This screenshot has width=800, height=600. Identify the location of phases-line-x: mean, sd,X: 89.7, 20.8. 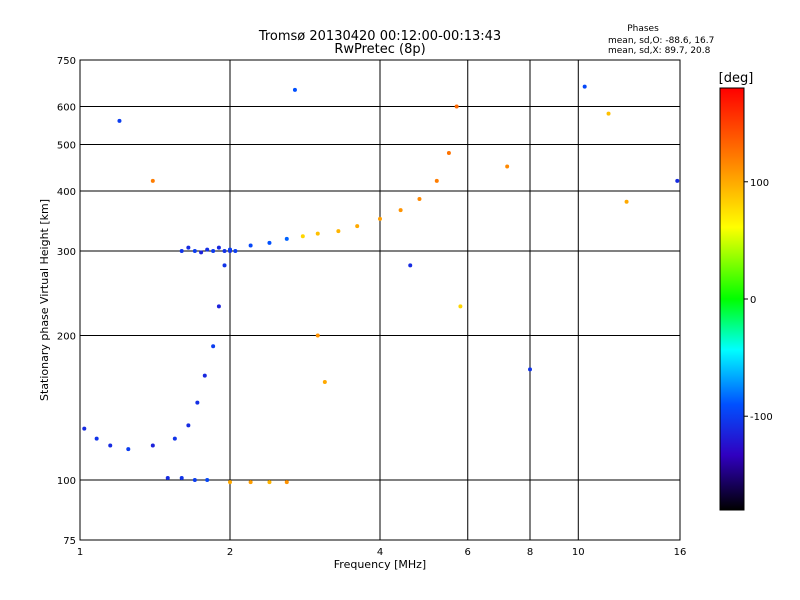
(659, 51).